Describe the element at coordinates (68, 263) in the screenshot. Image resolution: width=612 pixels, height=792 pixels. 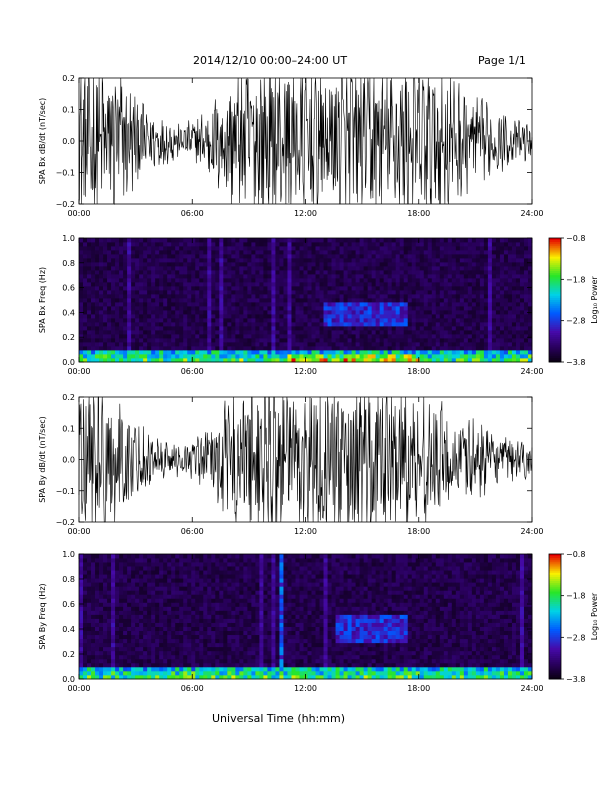
I see `y-tick-label: 0.8` at that location.